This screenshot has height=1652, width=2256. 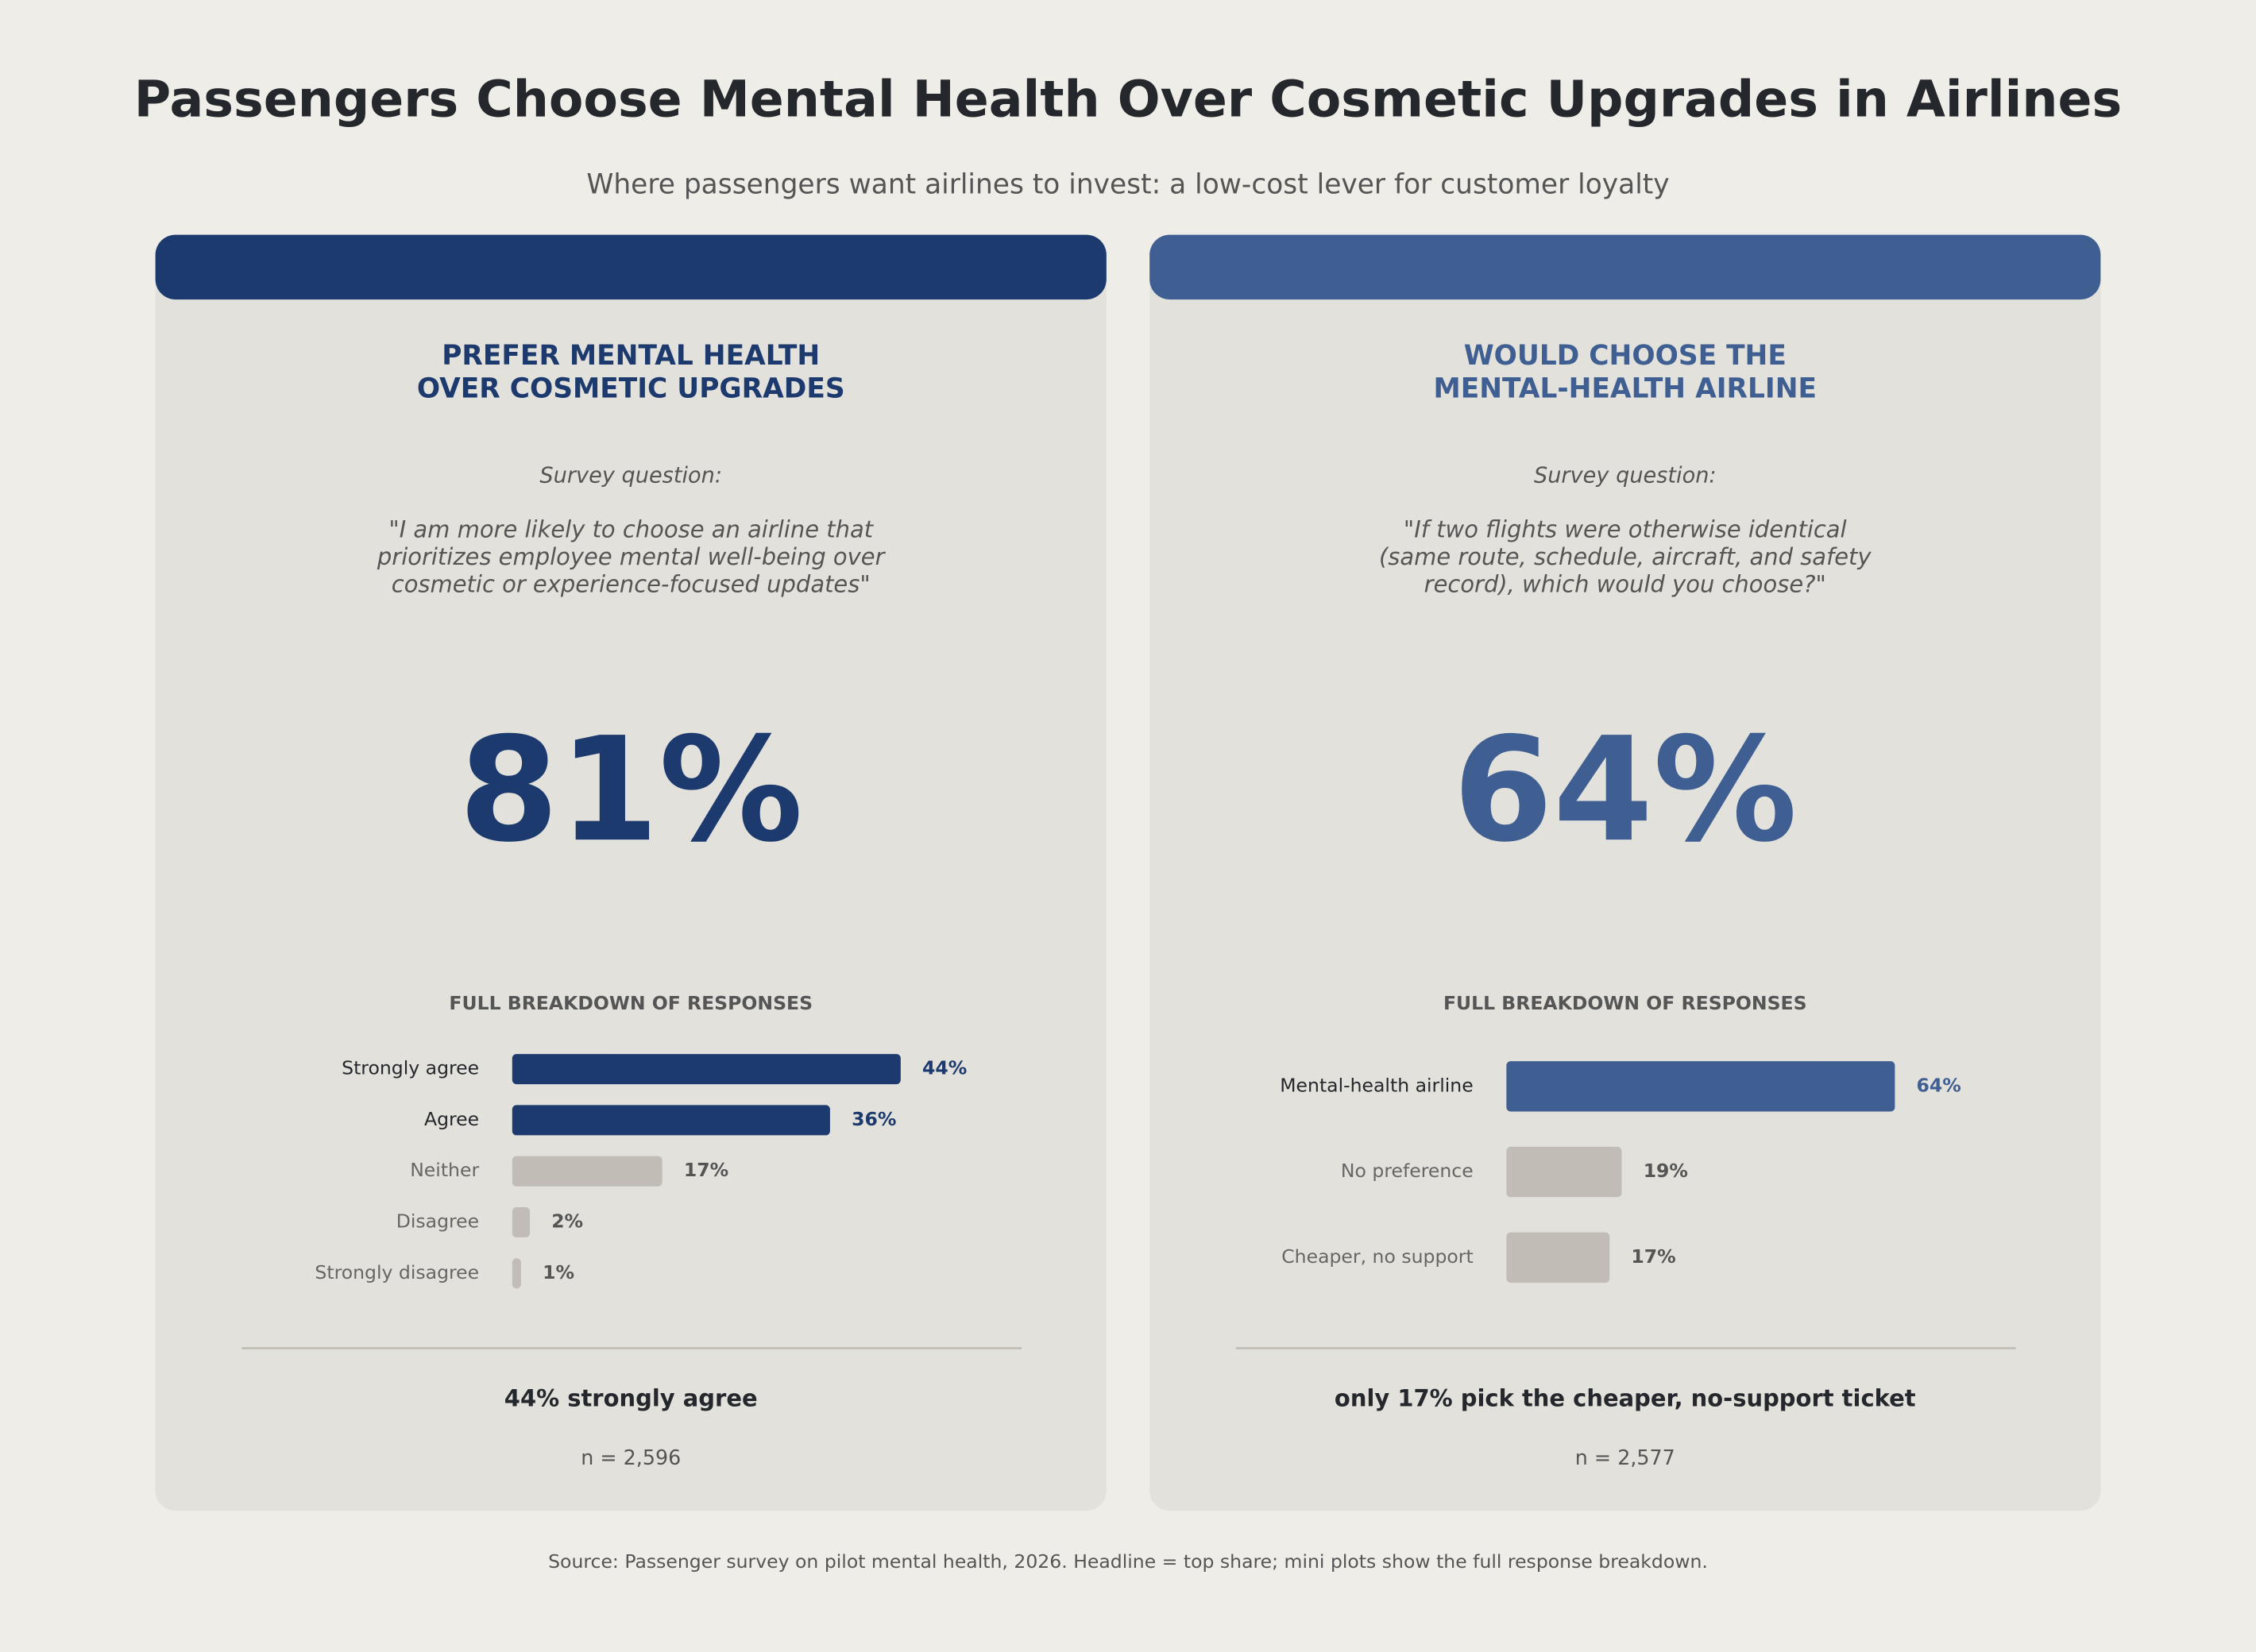 What do you see at coordinates (1408, 1171) in the screenshot?
I see `category-label: No preference` at bounding box center [1408, 1171].